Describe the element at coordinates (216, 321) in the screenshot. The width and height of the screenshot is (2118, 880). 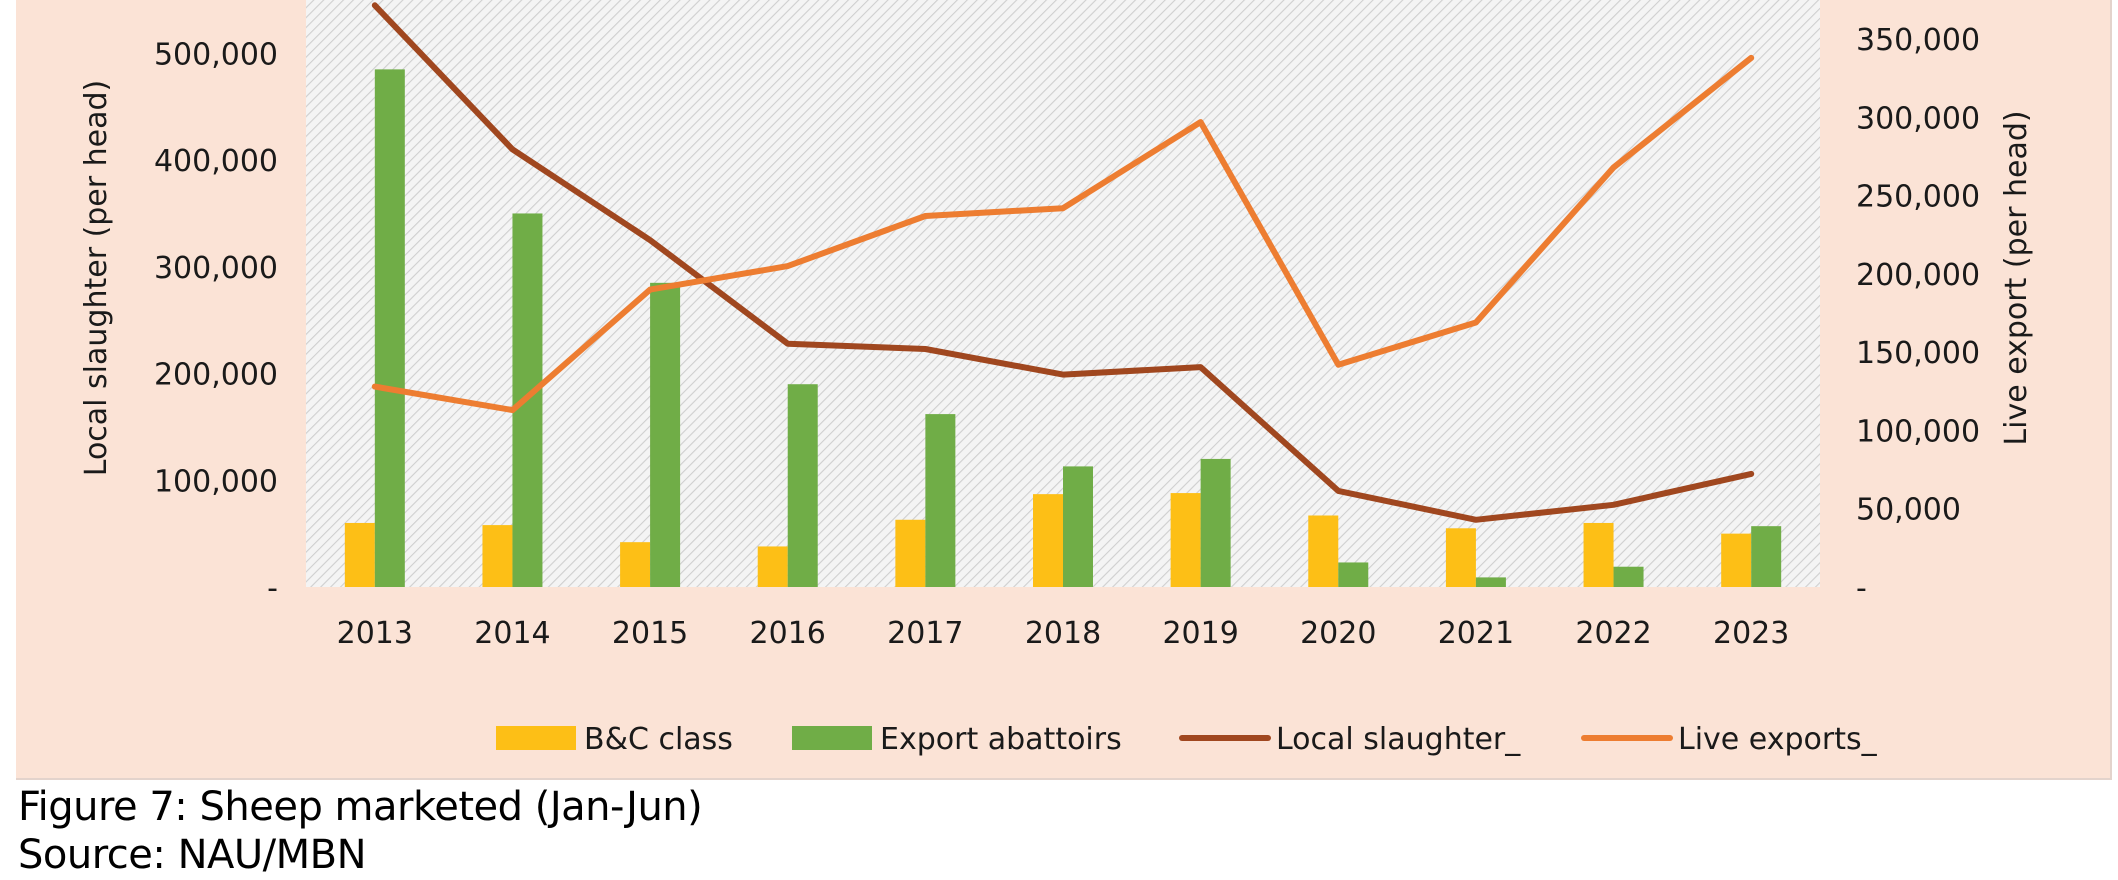
I see `left-axis: - 100,000 200,000 300,000 400,000 500,000` at that location.